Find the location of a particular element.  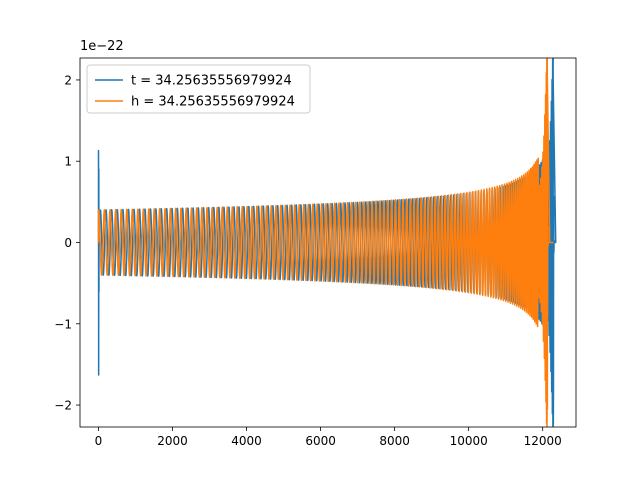

legend-label: t = 34.25635556979924 is located at coordinates (211, 81).